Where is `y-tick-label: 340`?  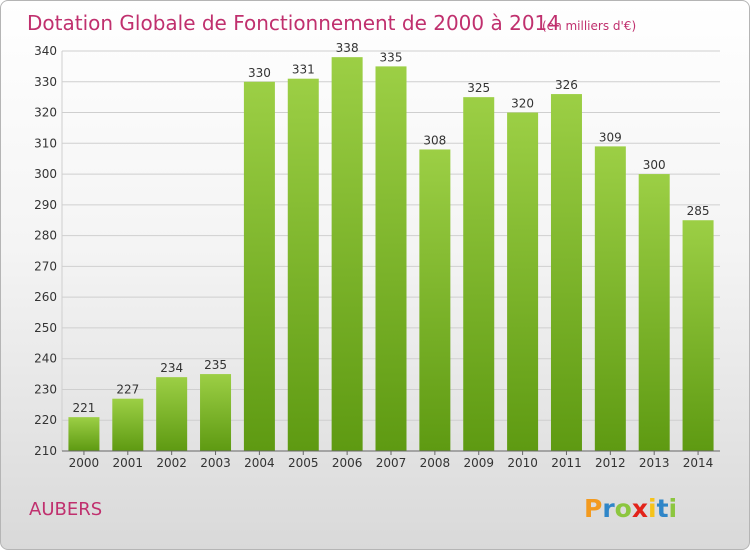 y-tick-label: 340 is located at coordinates (45, 51).